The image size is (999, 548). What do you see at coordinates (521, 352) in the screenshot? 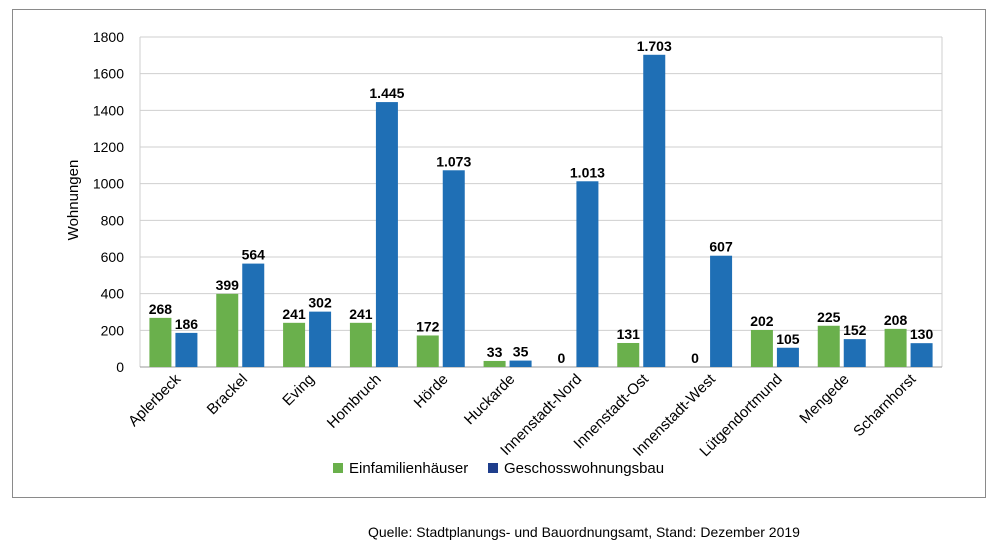
I see `data-label: 35` at bounding box center [521, 352].